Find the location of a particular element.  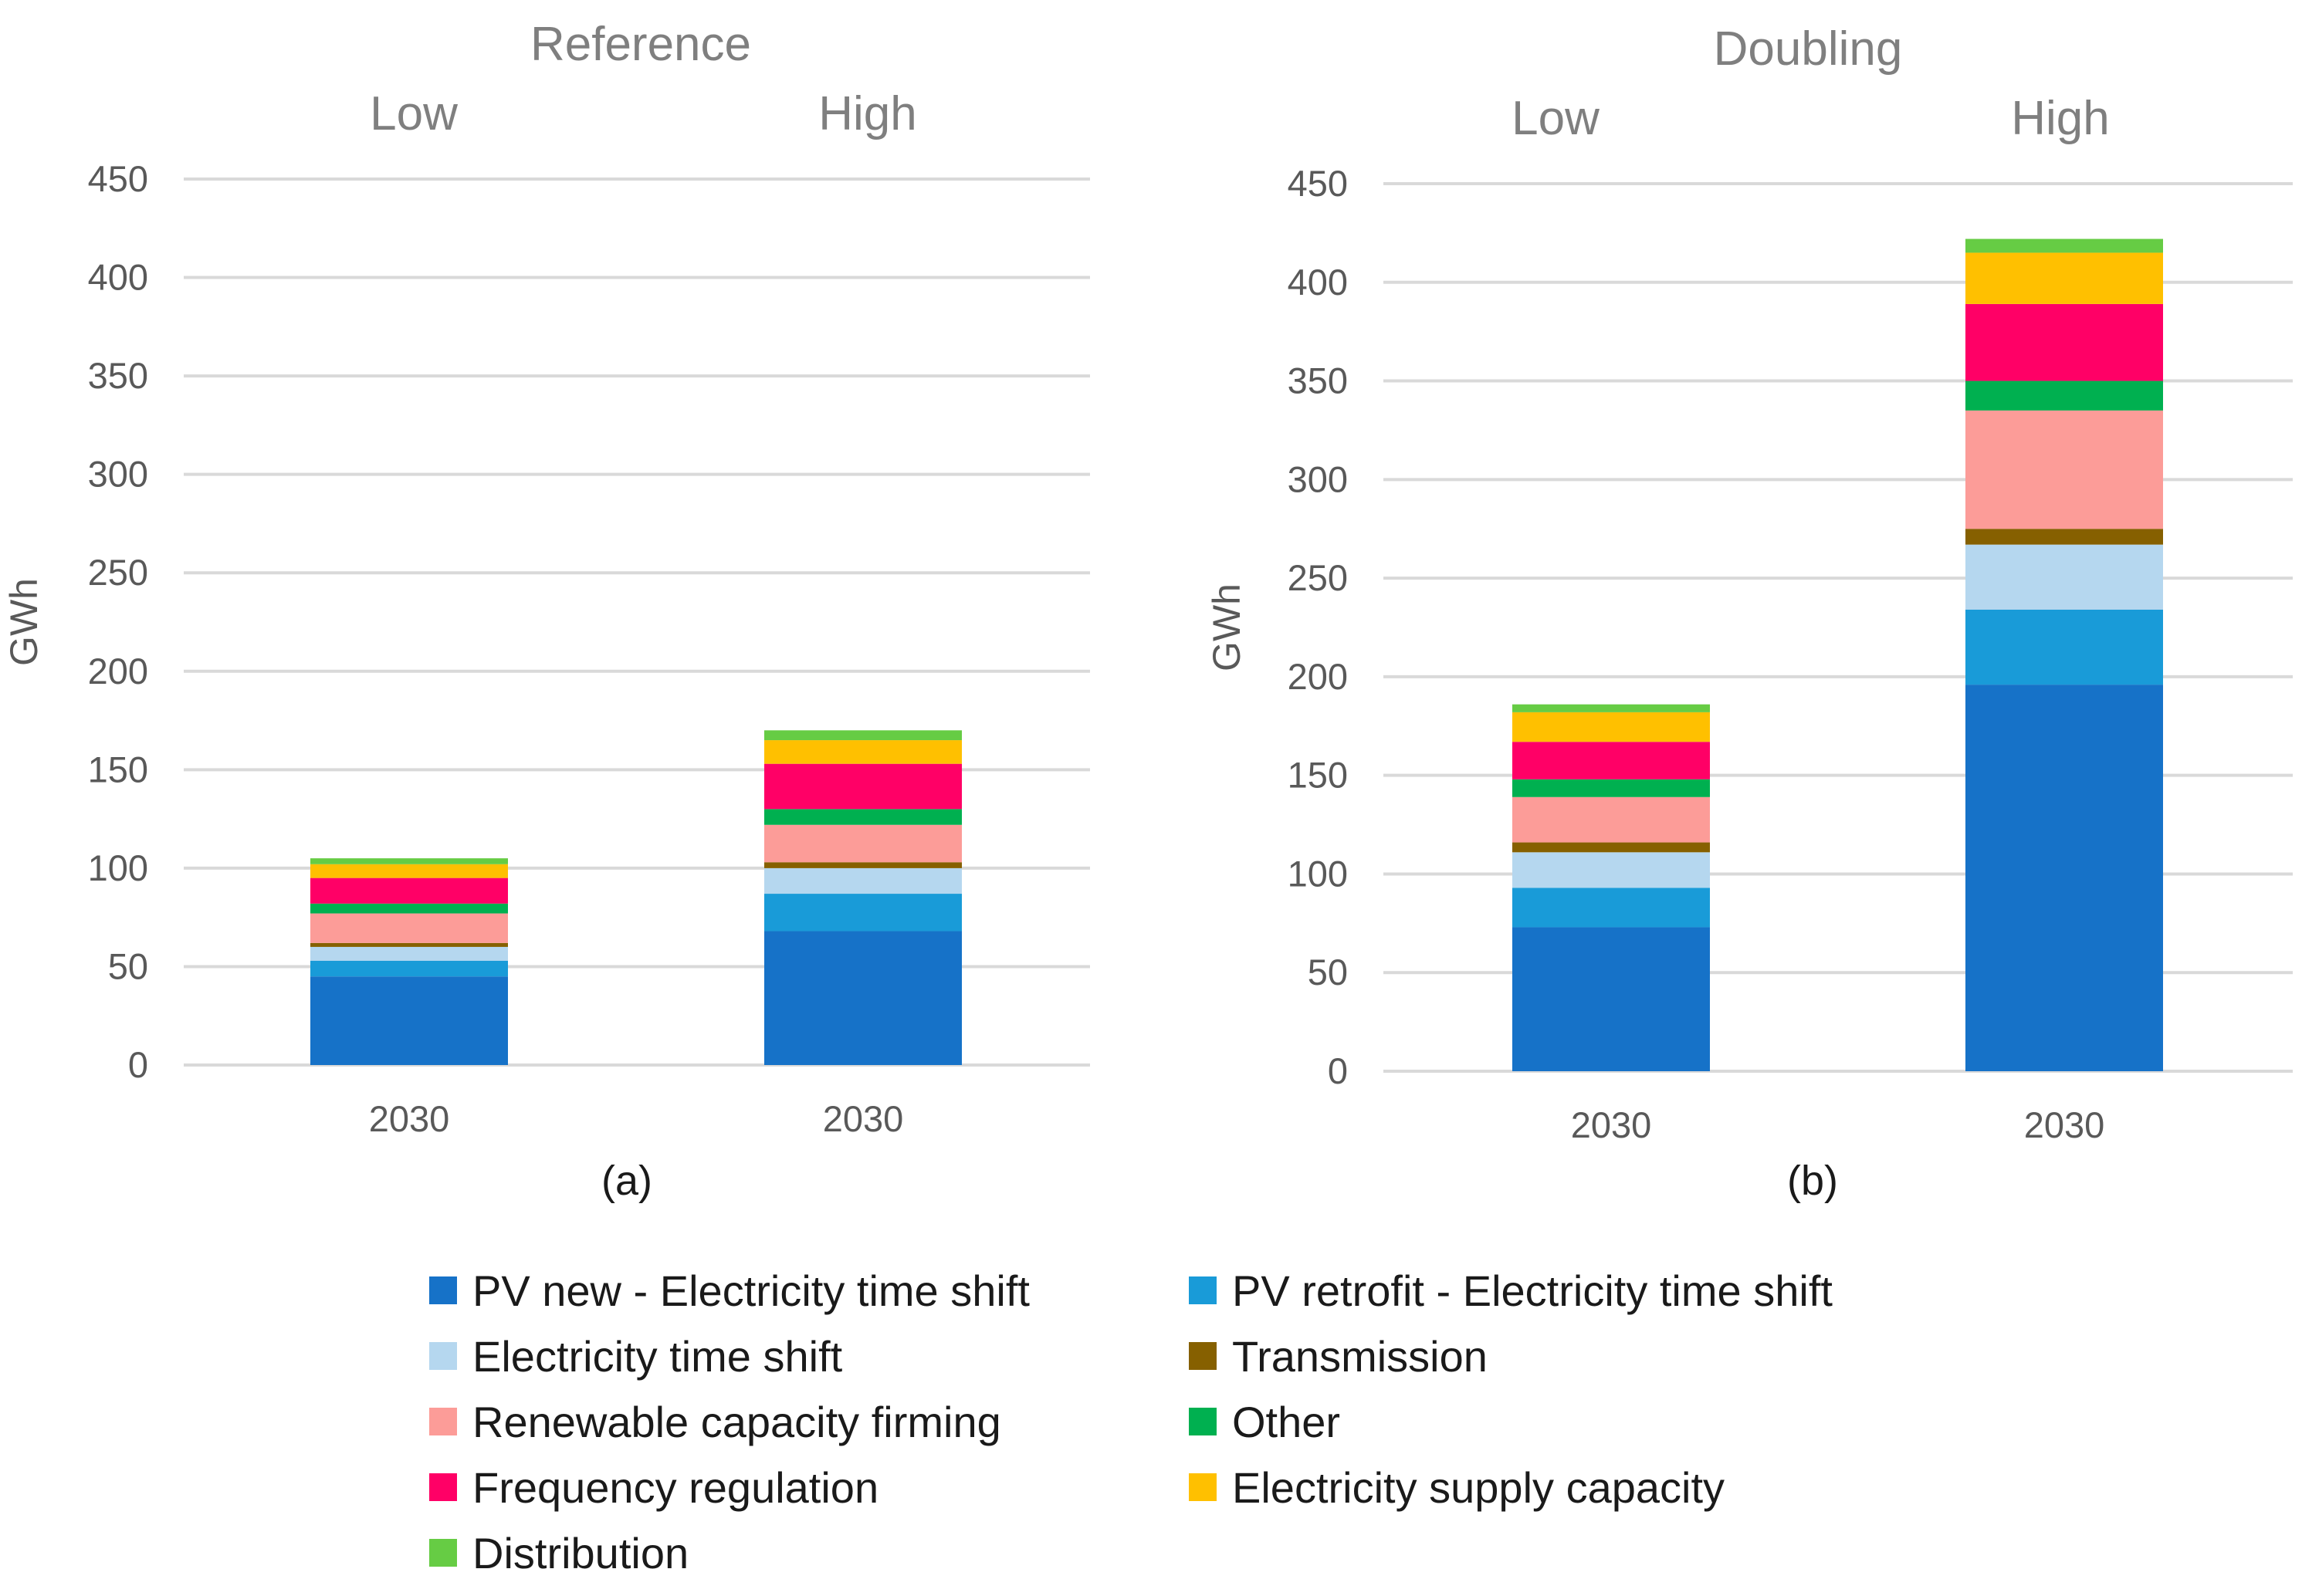

legend-item: PV retrofit - Electricity time shift is located at coordinates (1511, 1290).